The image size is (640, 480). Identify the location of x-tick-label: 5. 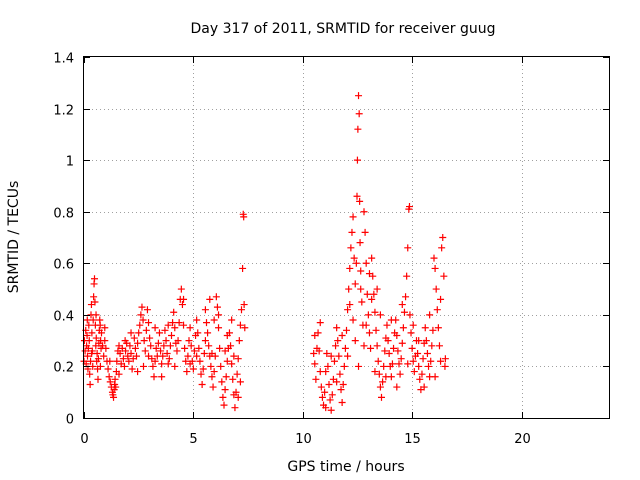
(193, 439).